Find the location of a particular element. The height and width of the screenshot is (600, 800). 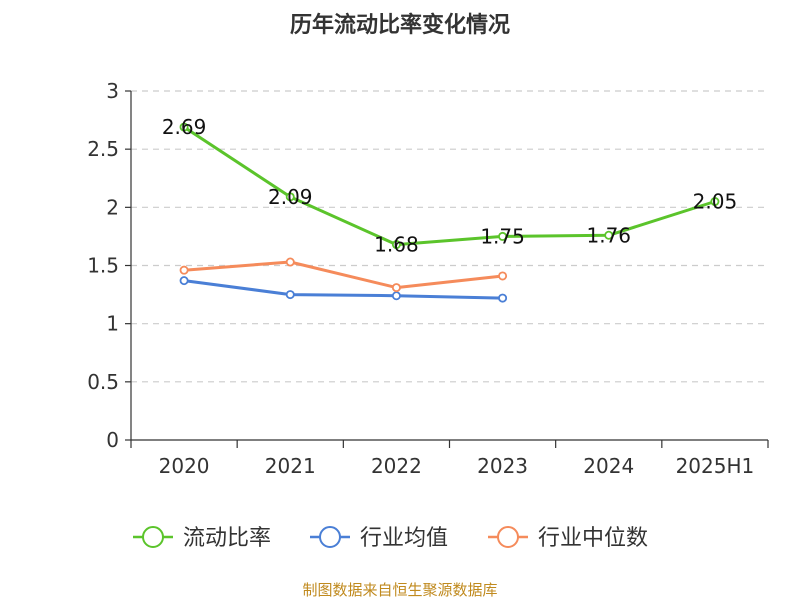

data-label: 2.09 is located at coordinates (290, 197).